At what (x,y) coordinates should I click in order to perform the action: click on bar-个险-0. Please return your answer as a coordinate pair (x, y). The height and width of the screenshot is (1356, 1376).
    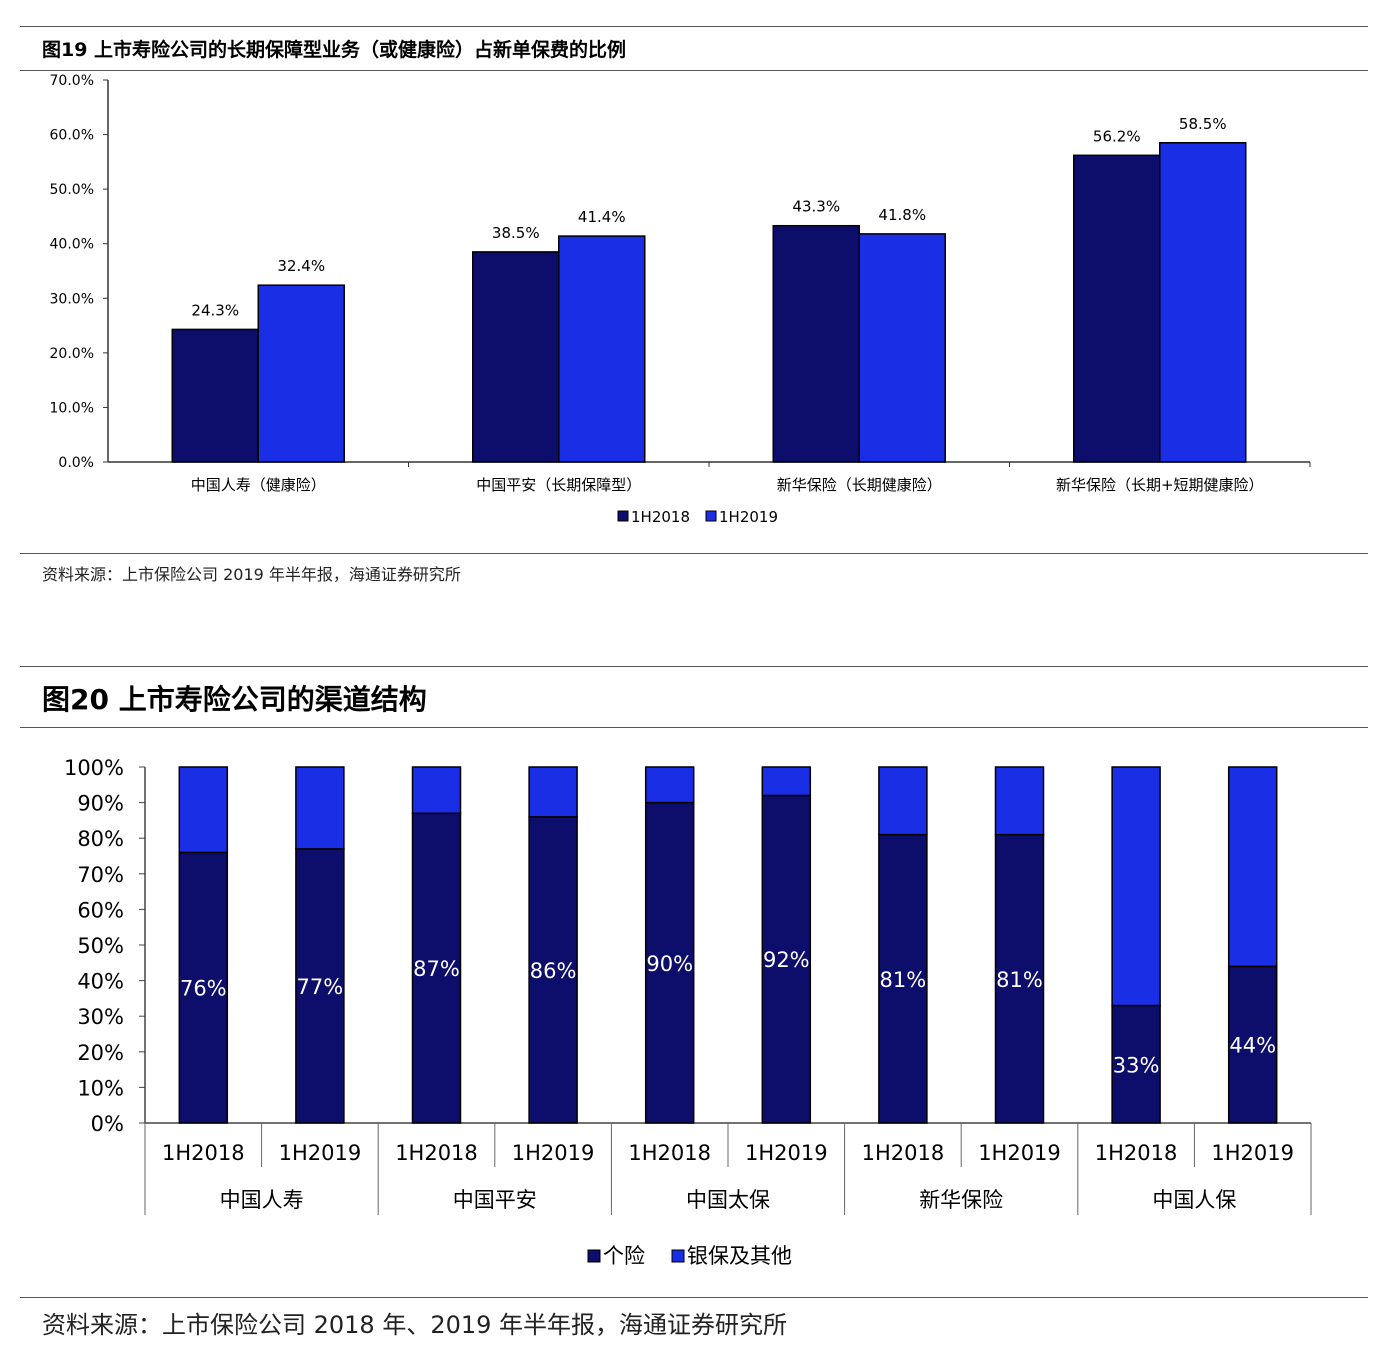
    Looking at the image, I should click on (203, 987).